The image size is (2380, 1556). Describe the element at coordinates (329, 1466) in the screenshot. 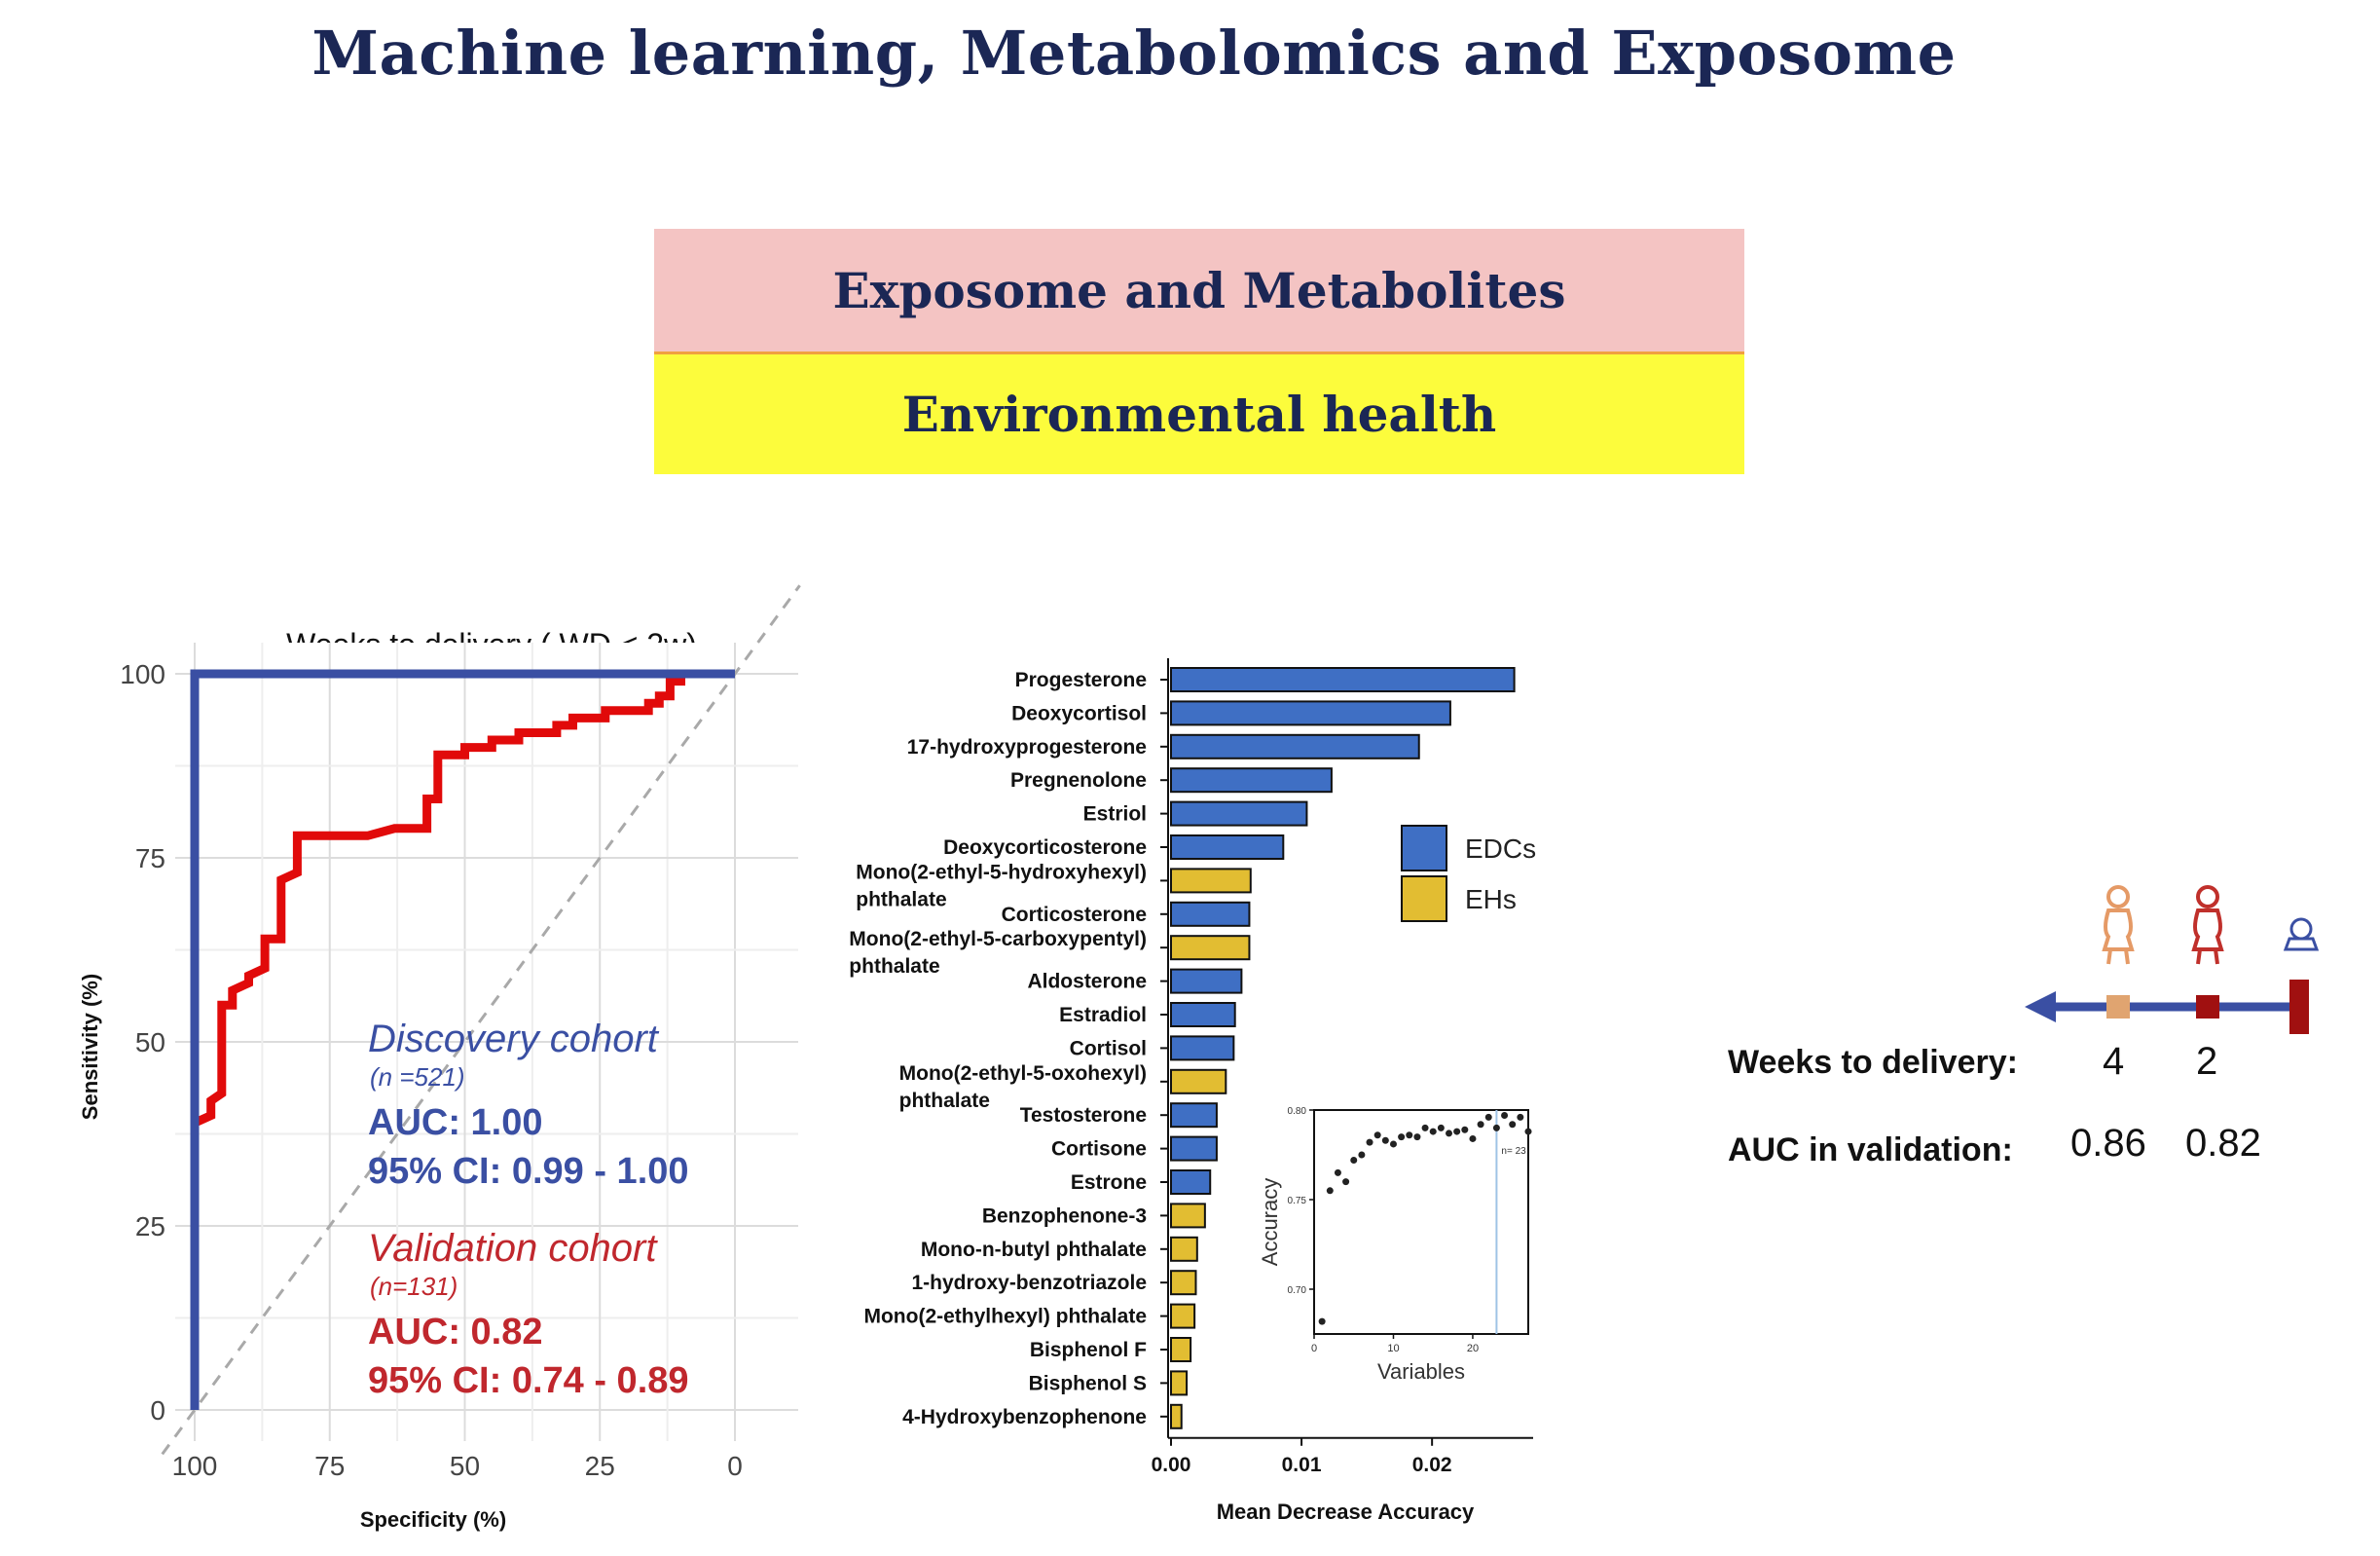

I see `roc-x-tick: 75` at that location.